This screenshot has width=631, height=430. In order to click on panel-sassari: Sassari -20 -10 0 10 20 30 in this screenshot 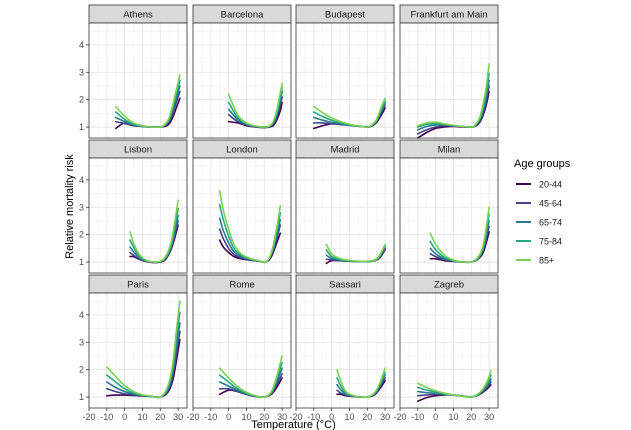, I will do `click(342, 348)`.